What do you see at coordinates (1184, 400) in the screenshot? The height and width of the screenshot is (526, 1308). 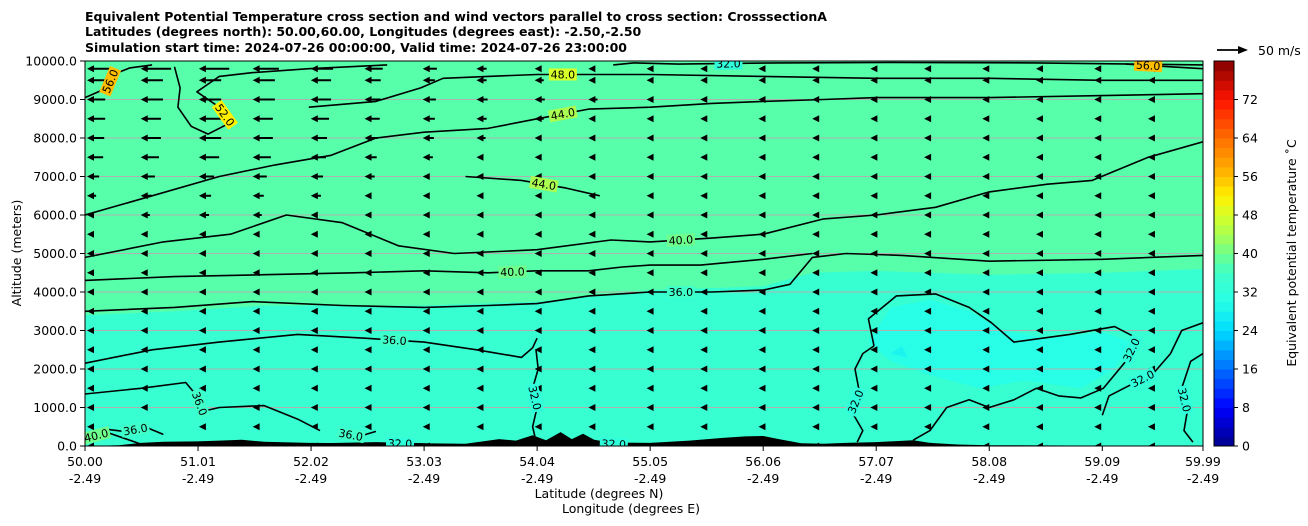 I see `contour-label: 32.0` at bounding box center [1184, 400].